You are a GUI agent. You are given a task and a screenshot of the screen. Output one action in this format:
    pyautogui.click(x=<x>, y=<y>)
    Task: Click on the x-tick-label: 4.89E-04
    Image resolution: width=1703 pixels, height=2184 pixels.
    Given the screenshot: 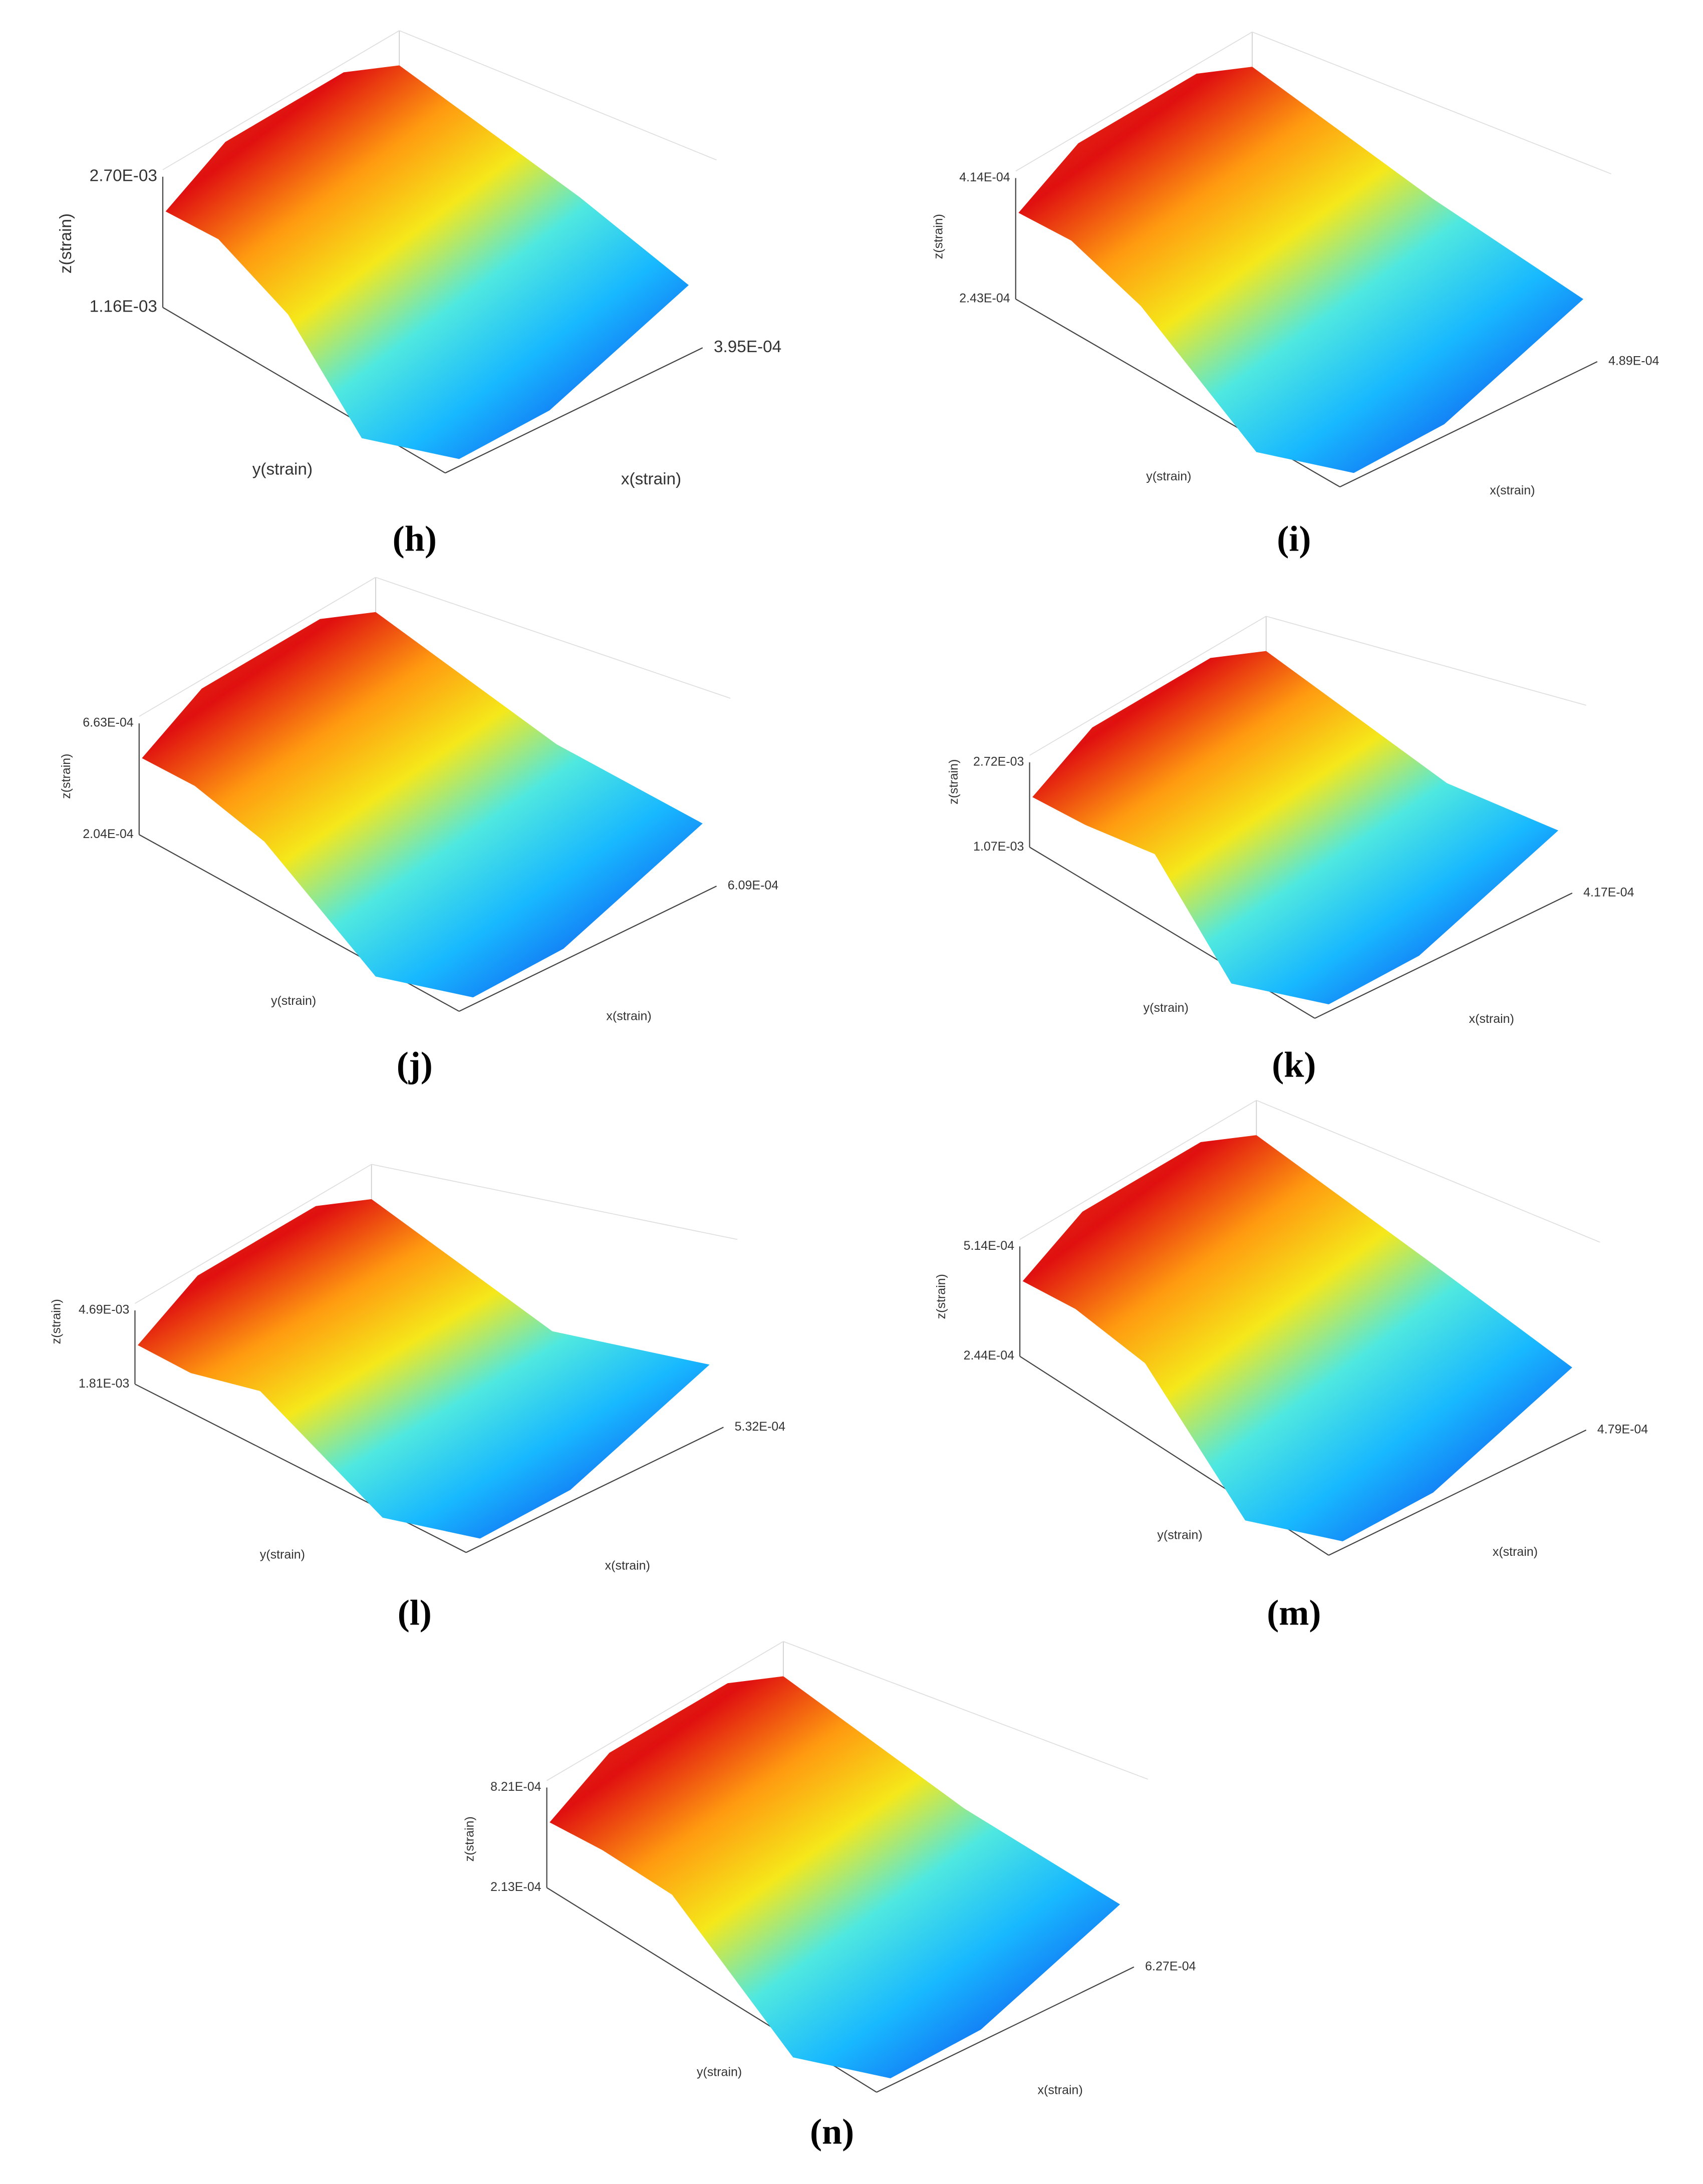 What is the action you would take?
    pyautogui.click(x=1633, y=361)
    